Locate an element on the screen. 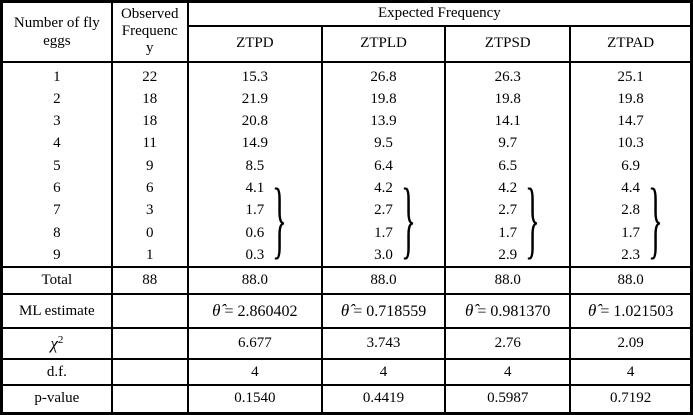 Image resolution: width=693 pixels, height=415 pixels. egg-count: 9 is located at coordinates (57, 254).